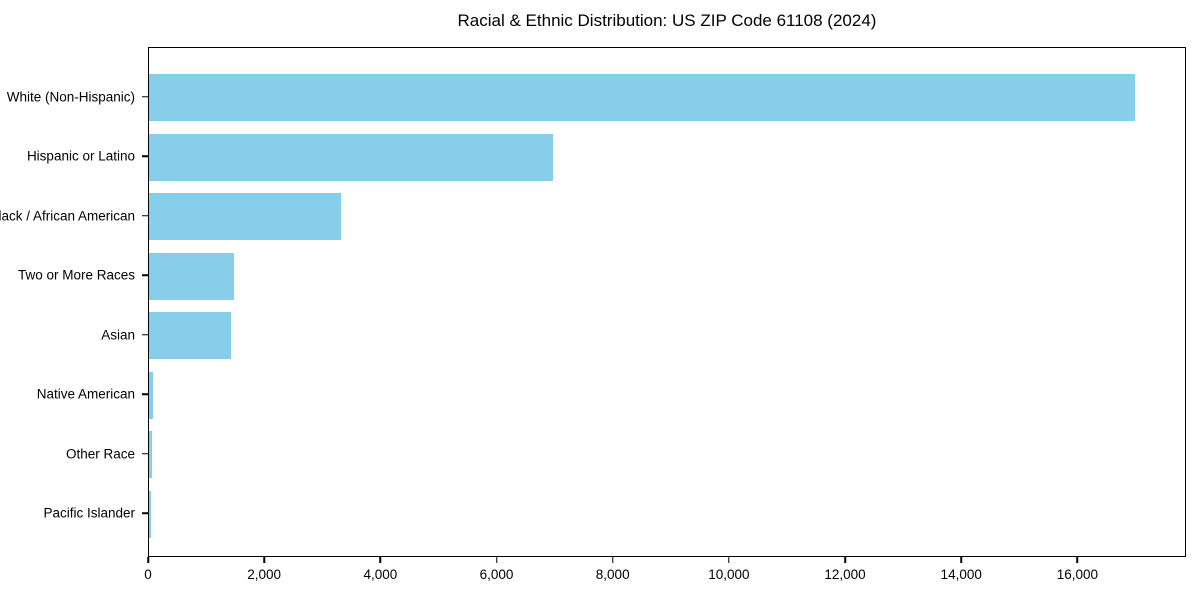 Image resolution: width=1200 pixels, height=600 pixels. Describe the element at coordinates (100, 454) in the screenshot. I see `y-tick-label: Other Race` at that location.